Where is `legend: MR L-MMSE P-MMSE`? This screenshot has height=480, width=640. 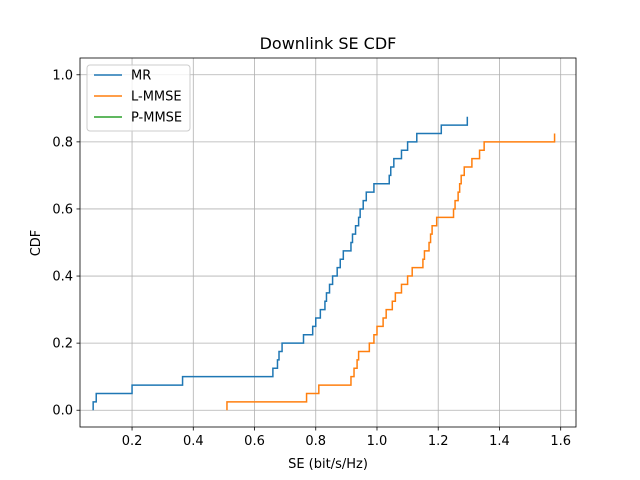 legend: MR L-MMSE P-MMSE is located at coordinates (138, 98).